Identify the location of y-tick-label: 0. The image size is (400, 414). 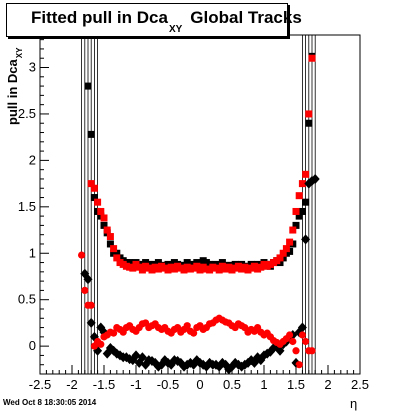
(32, 345).